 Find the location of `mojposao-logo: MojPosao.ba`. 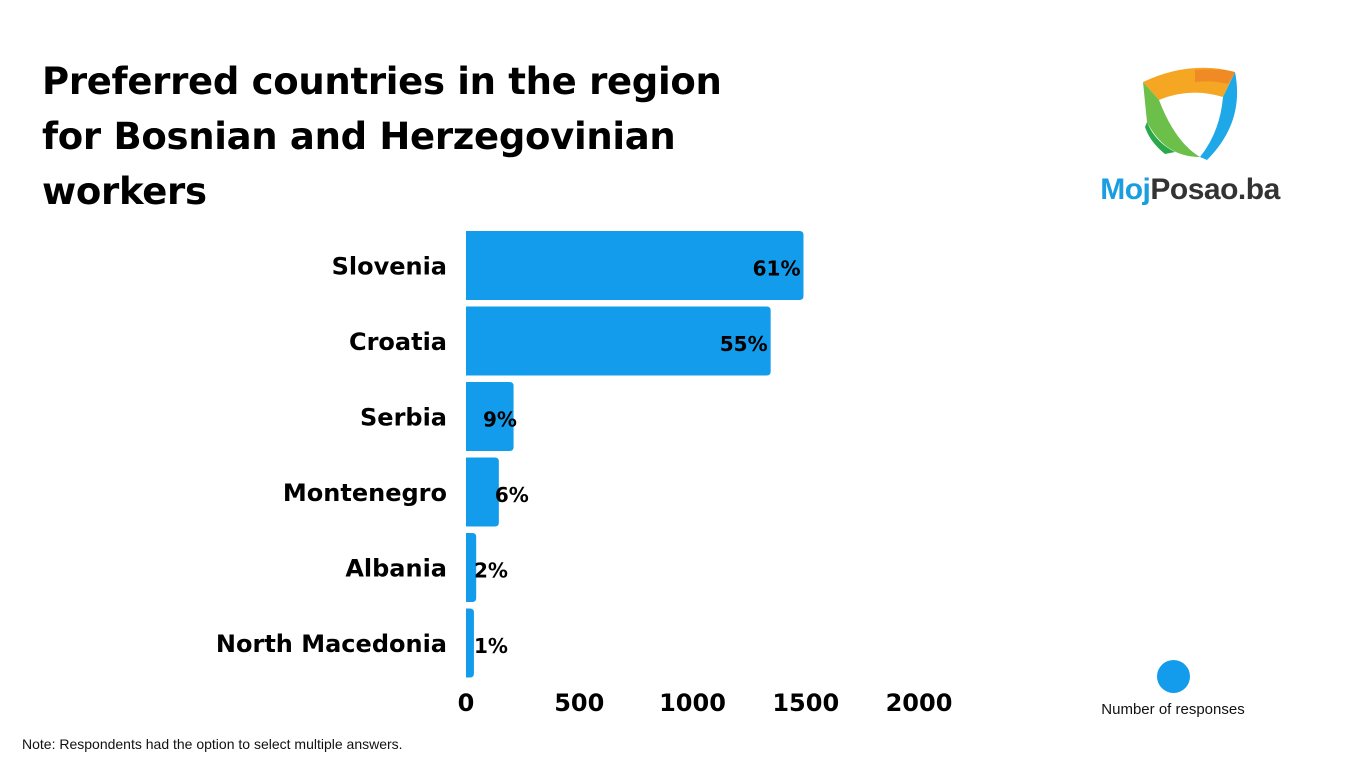

mojposao-logo: MojPosao.ba is located at coordinates (1190, 134).